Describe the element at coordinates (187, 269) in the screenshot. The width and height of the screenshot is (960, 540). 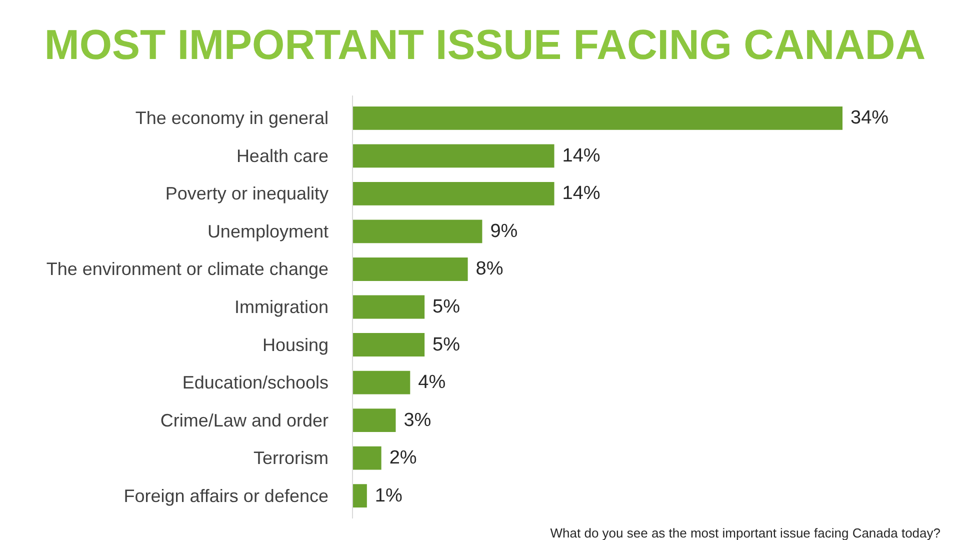
I see `y-tick-label: The environment or climate change` at that location.